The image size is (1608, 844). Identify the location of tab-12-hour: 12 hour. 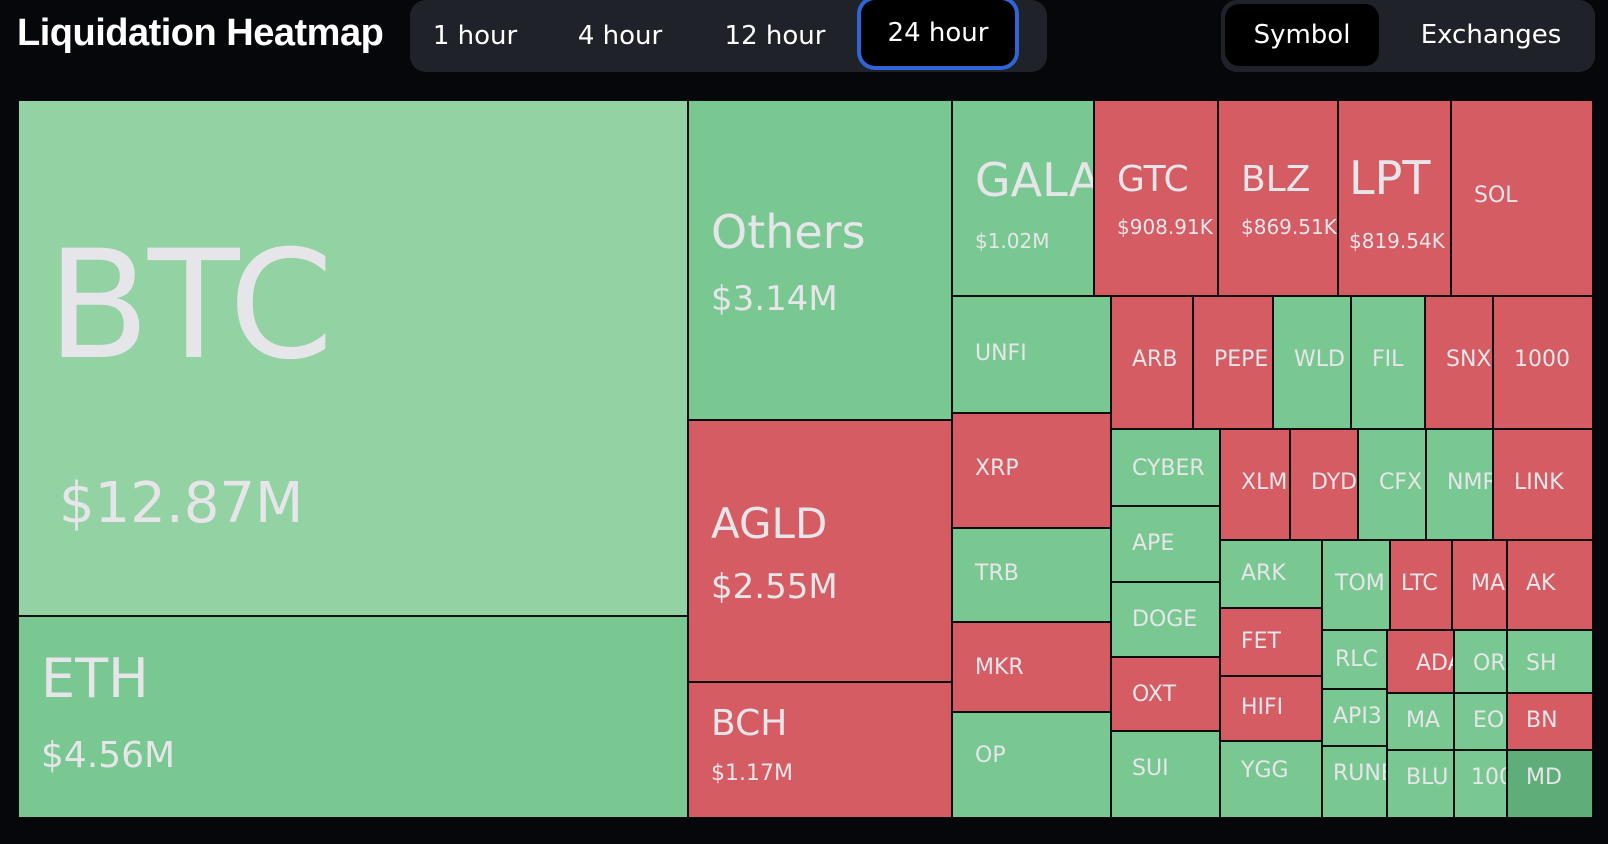
(775, 36).